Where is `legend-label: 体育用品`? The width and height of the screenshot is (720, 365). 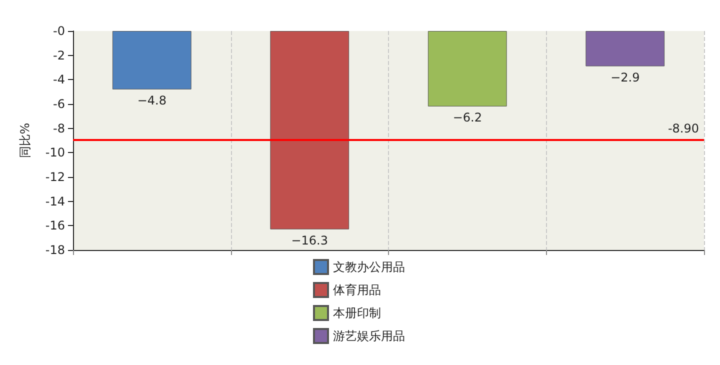 legend-label: 体育用品 is located at coordinates (357, 290).